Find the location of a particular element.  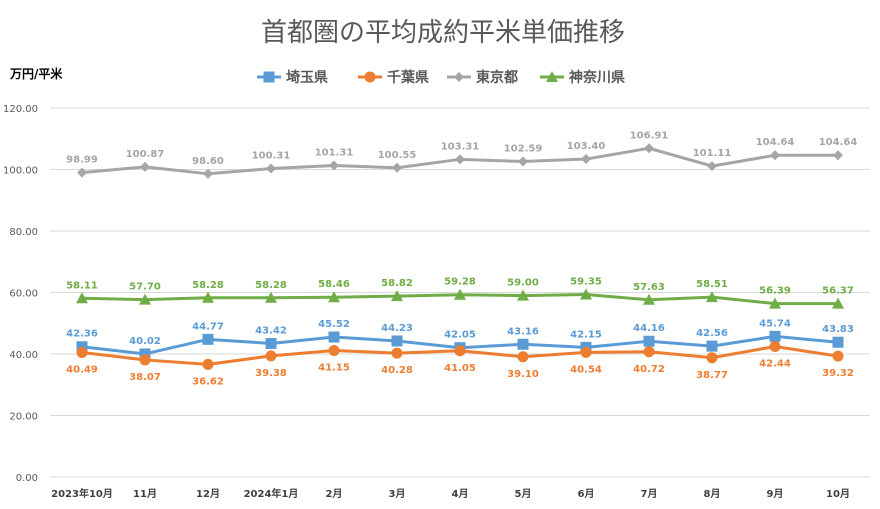

legend: 埼玉県 千葉県 東京都 神奈川県 is located at coordinates (441, 77).